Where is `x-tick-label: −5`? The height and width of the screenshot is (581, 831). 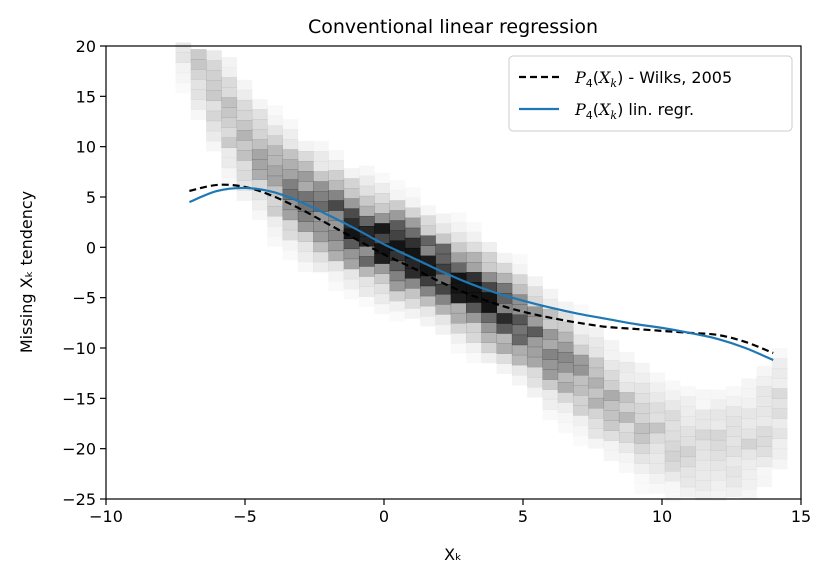
x-tick-label: −5 is located at coordinates (245, 516).